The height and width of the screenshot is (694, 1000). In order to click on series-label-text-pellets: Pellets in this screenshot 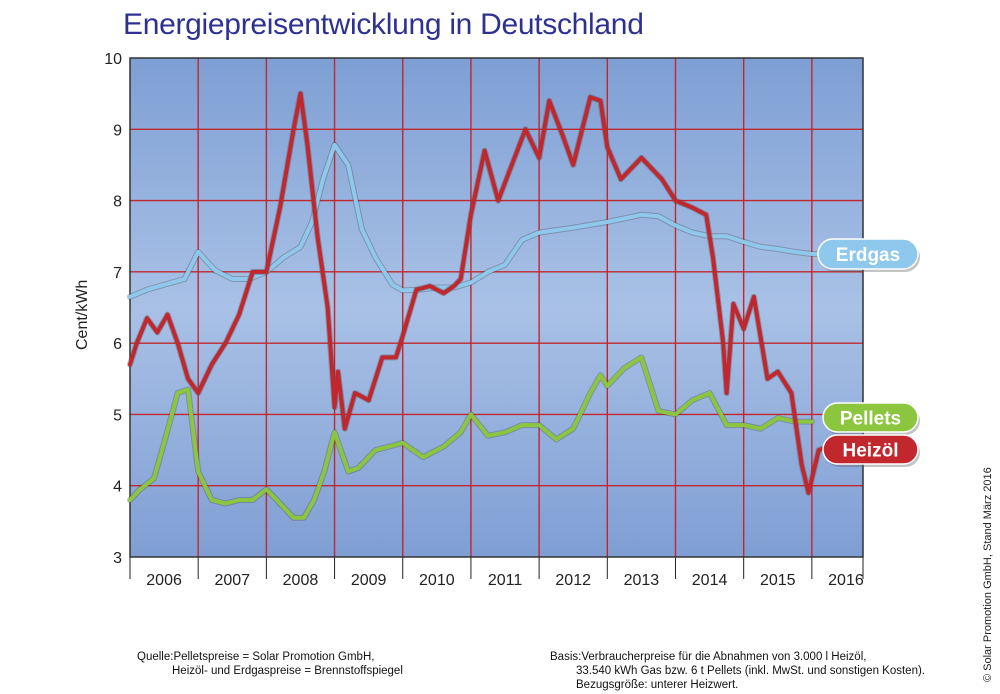, I will do `click(870, 419)`.